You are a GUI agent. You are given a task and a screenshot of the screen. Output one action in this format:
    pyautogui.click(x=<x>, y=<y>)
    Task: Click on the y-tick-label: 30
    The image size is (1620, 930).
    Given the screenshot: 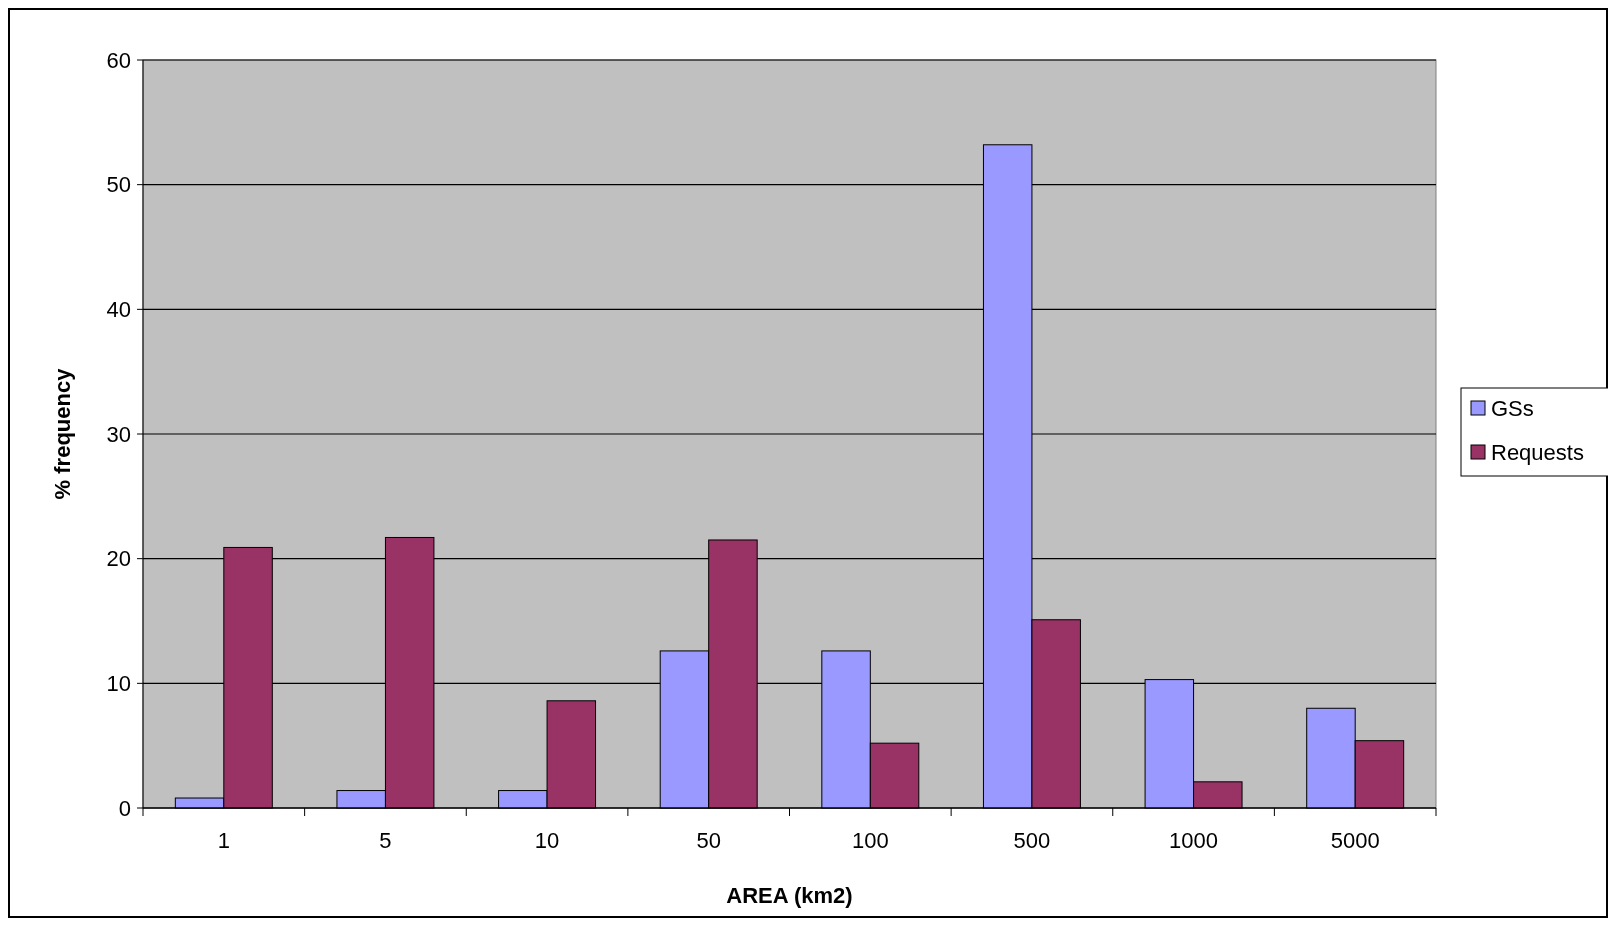 What is the action you would take?
    pyautogui.click(x=118, y=434)
    